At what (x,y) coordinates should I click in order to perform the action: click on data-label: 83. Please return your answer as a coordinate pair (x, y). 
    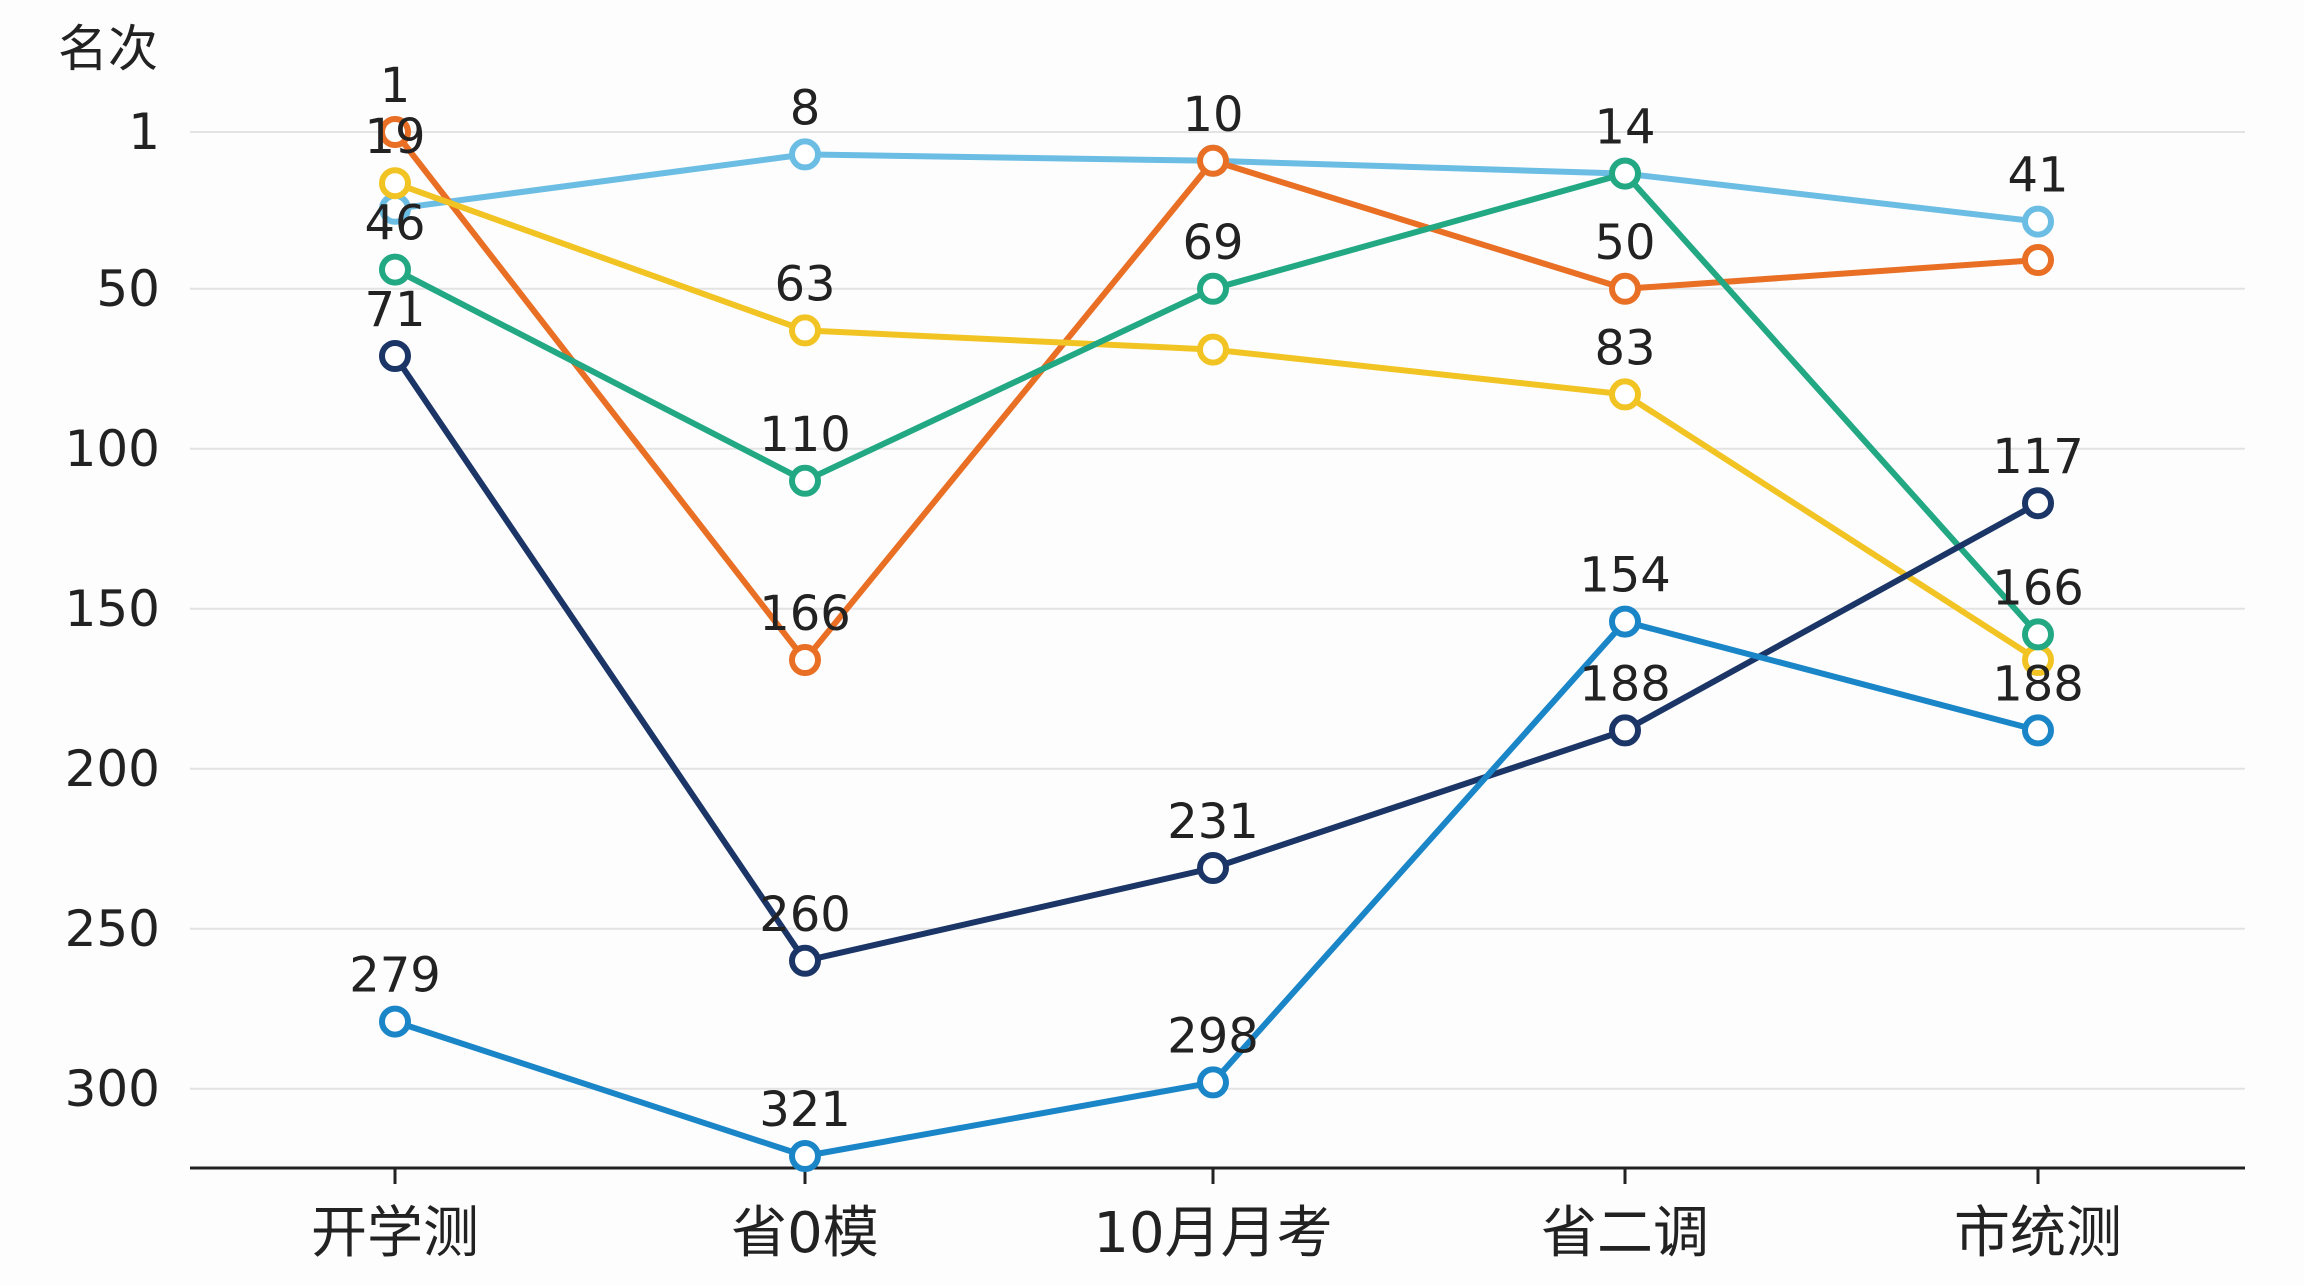
    Looking at the image, I should click on (1624, 348).